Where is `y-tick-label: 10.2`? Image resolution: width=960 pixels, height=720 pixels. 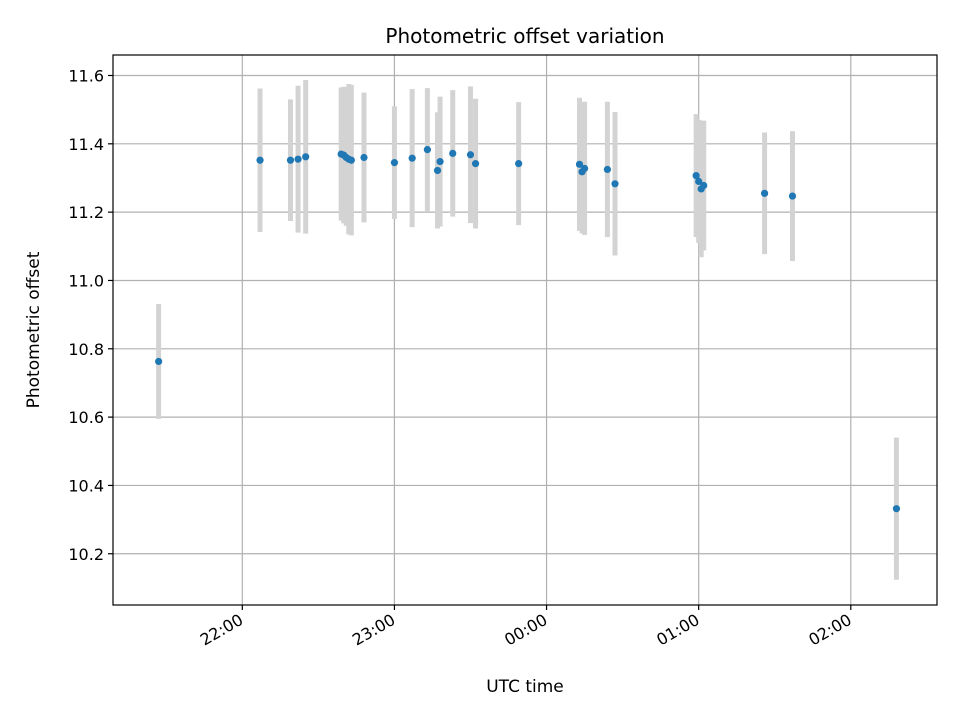 y-tick-label: 10.2 is located at coordinates (86, 554).